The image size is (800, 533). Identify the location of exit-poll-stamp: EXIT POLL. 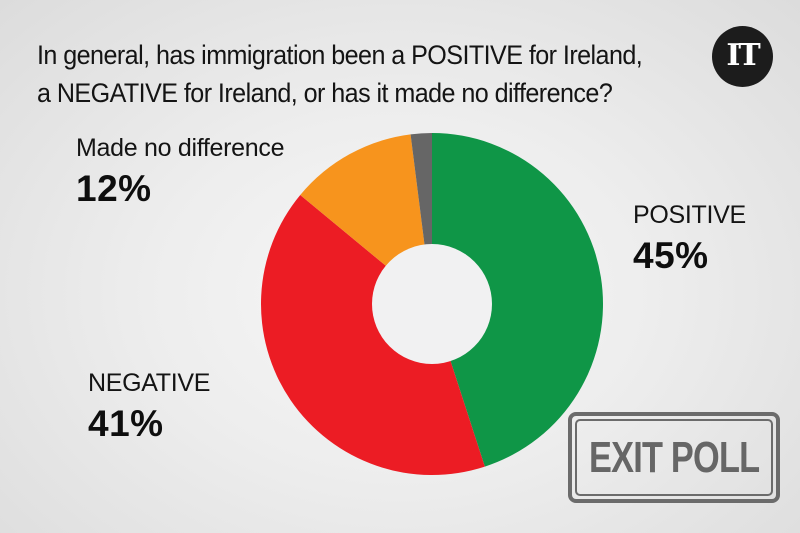
(674, 457).